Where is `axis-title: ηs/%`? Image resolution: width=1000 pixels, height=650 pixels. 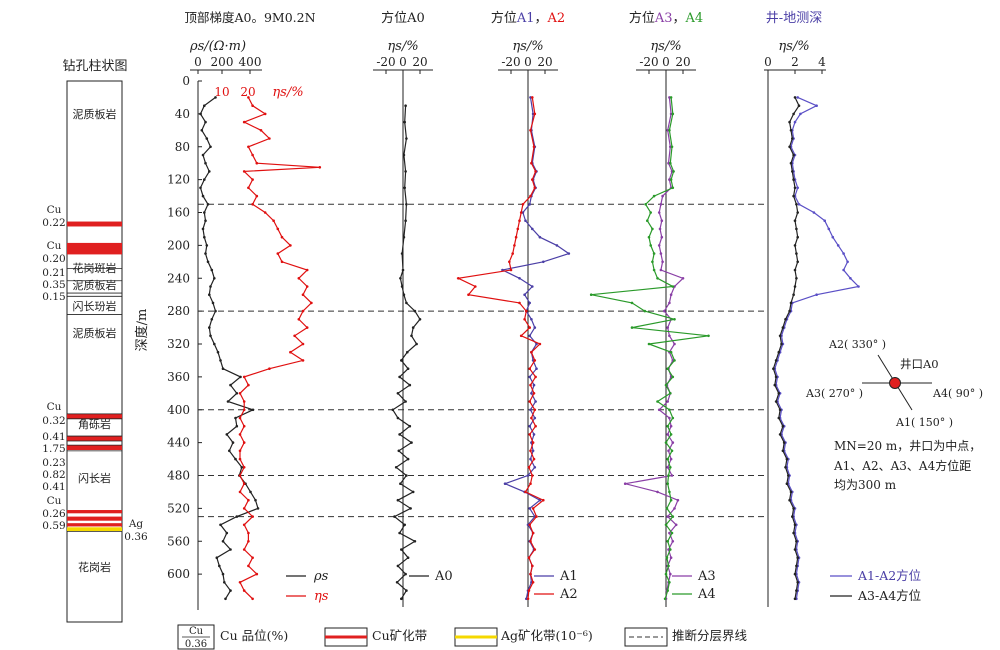 axis-title: ηs/% is located at coordinates (665, 46).